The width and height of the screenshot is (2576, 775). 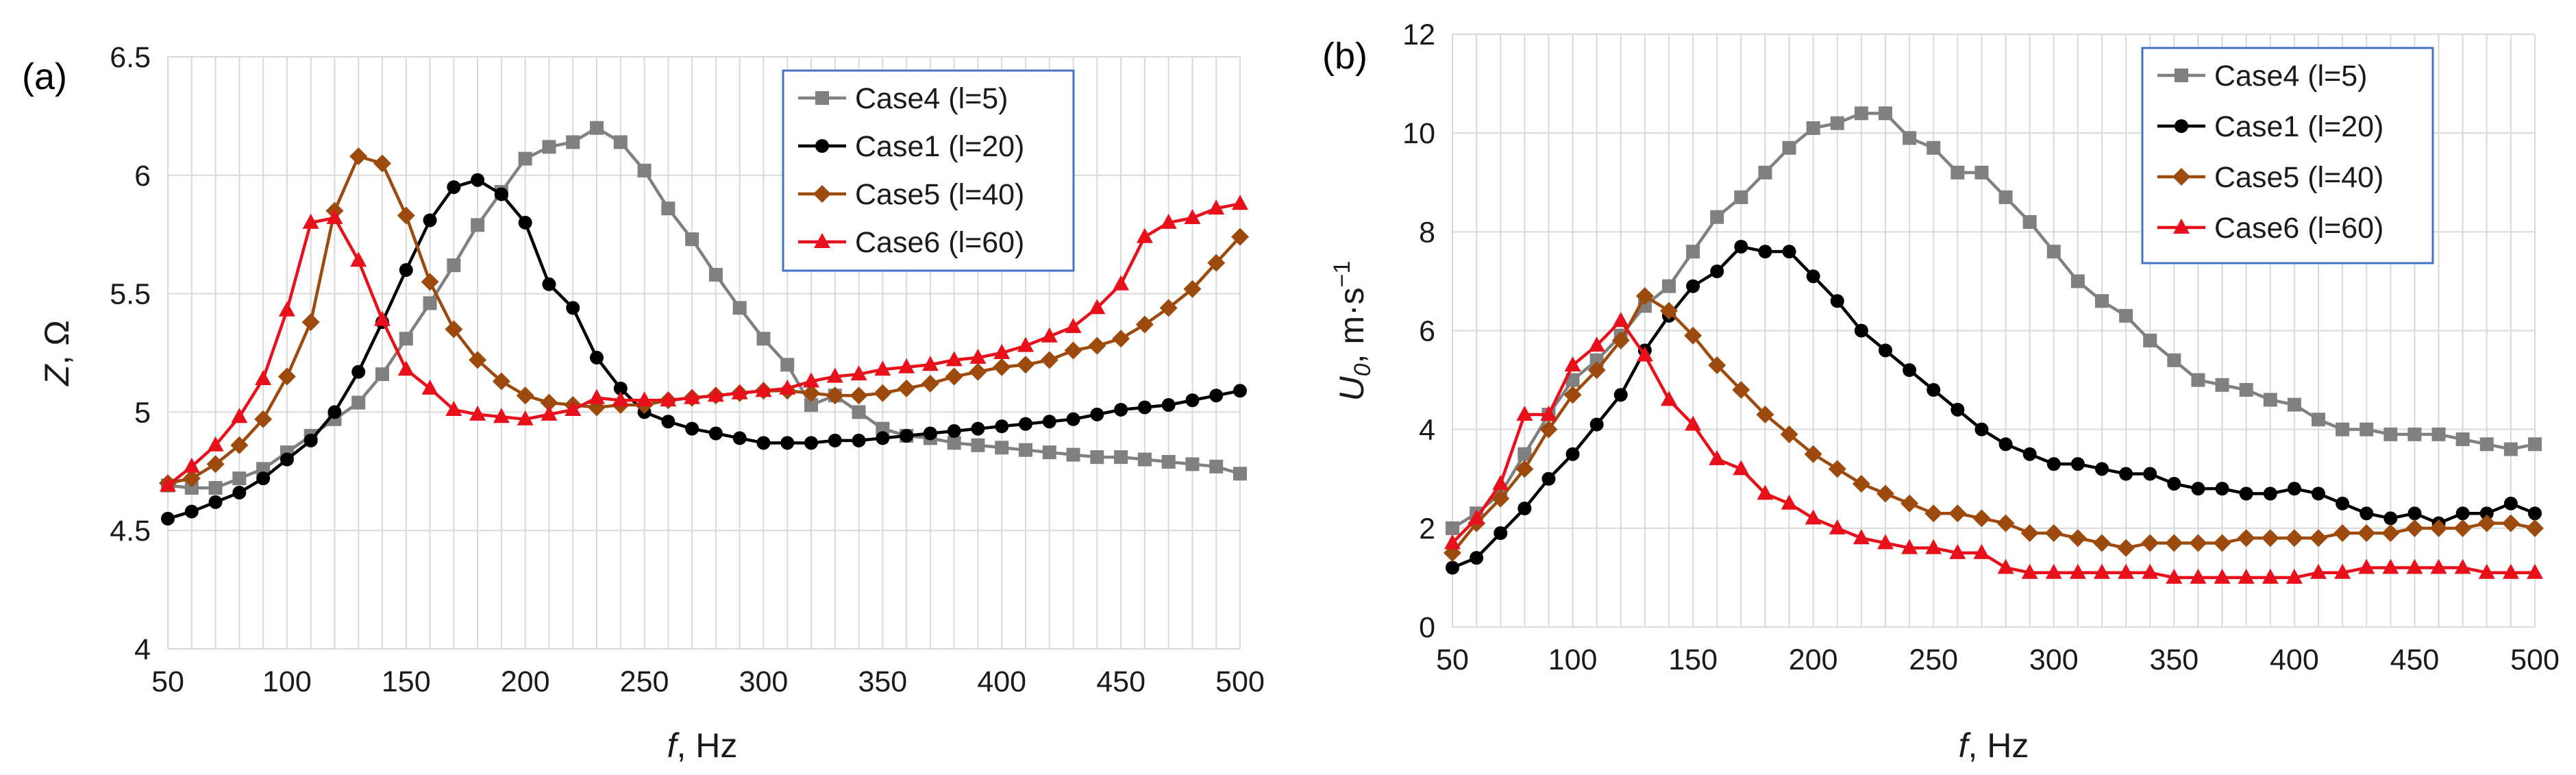 What do you see at coordinates (1342, 274) in the screenshot?
I see `y-axis-label-sup: −1` at bounding box center [1342, 274].